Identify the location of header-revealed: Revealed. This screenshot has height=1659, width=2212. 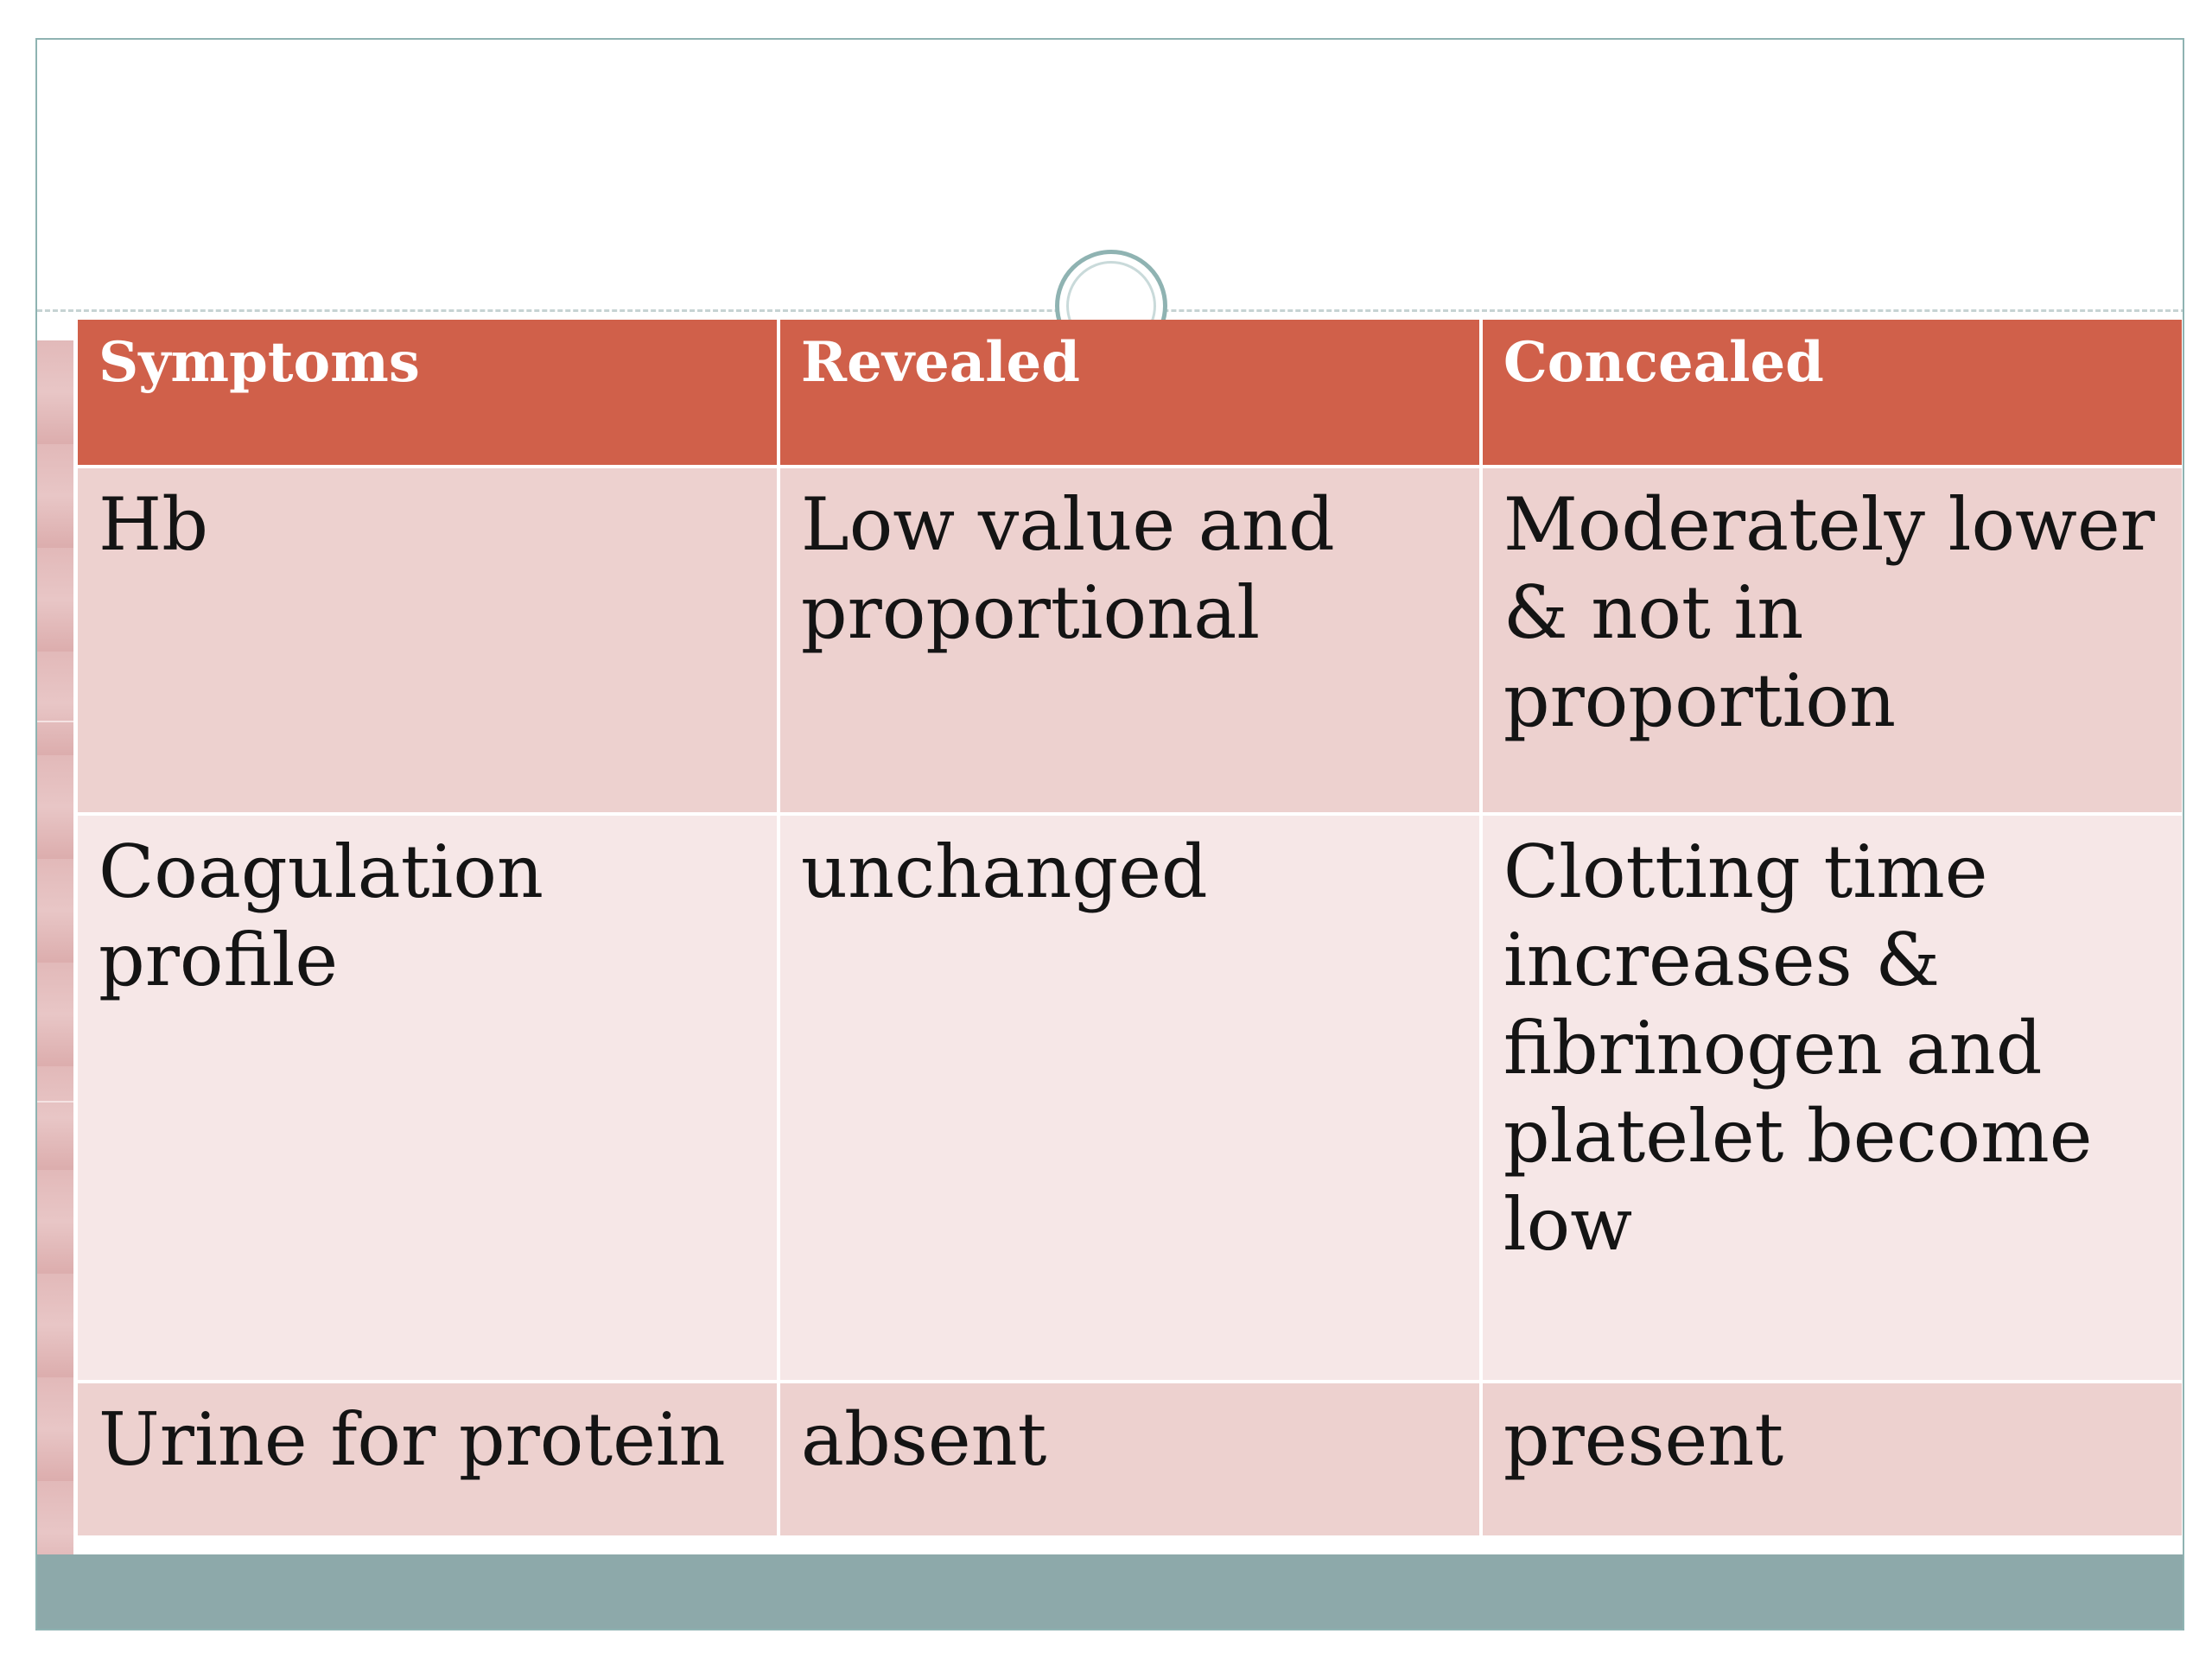
(1129, 392).